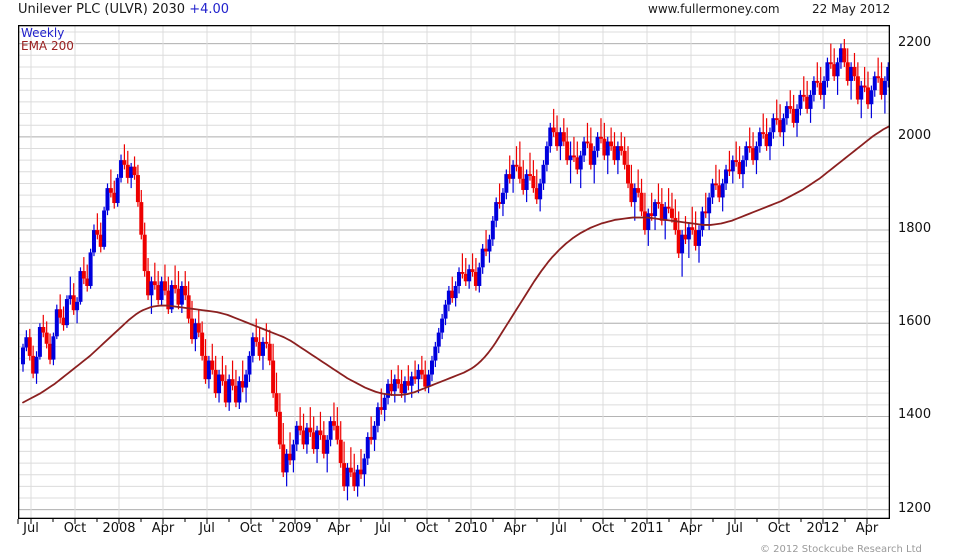 This screenshot has height=560, width=980. I want to click on x-axis-tick-label: 2008, so click(119, 528).